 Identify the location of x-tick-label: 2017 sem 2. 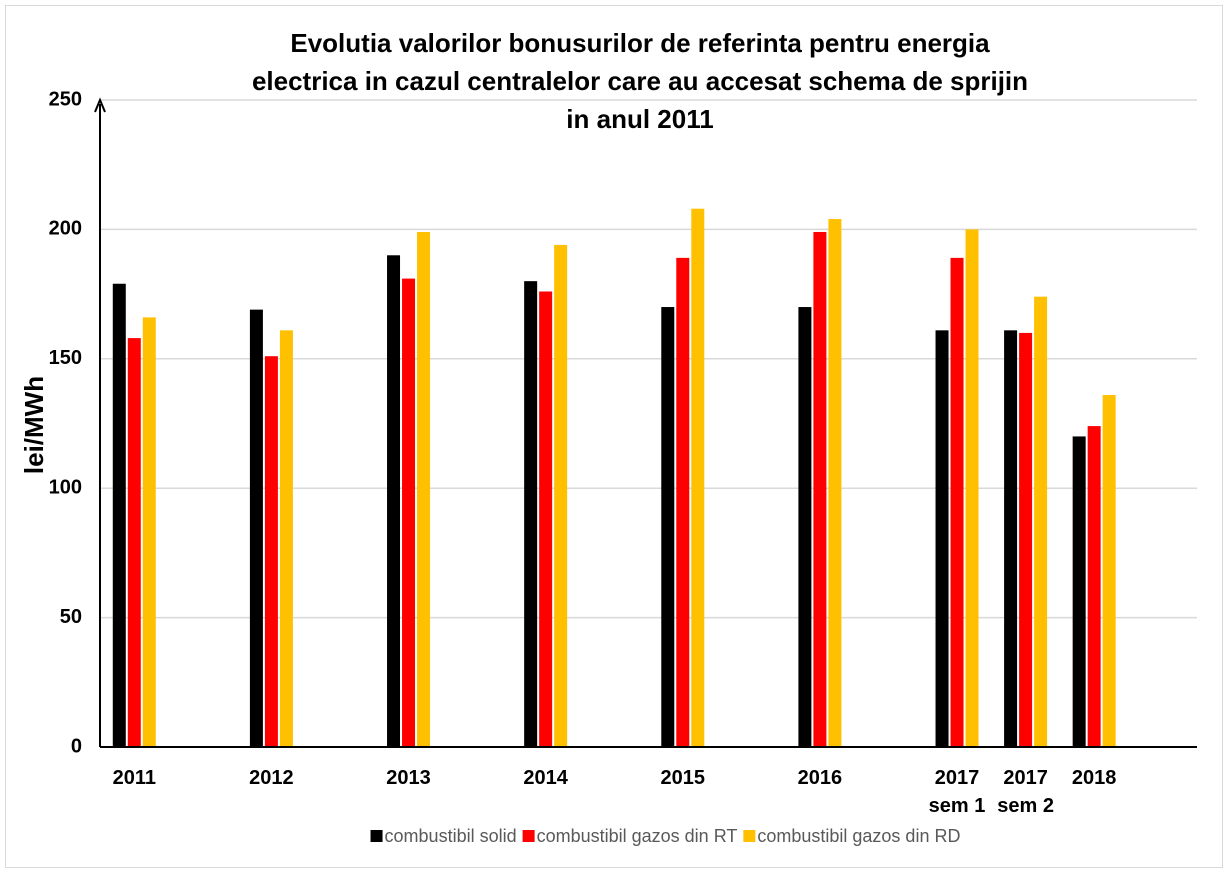
(1025, 792).